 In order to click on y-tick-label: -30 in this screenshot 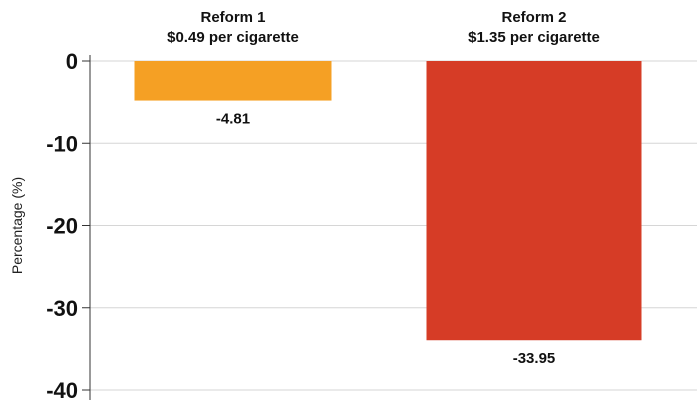, I will do `click(62, 308)`.